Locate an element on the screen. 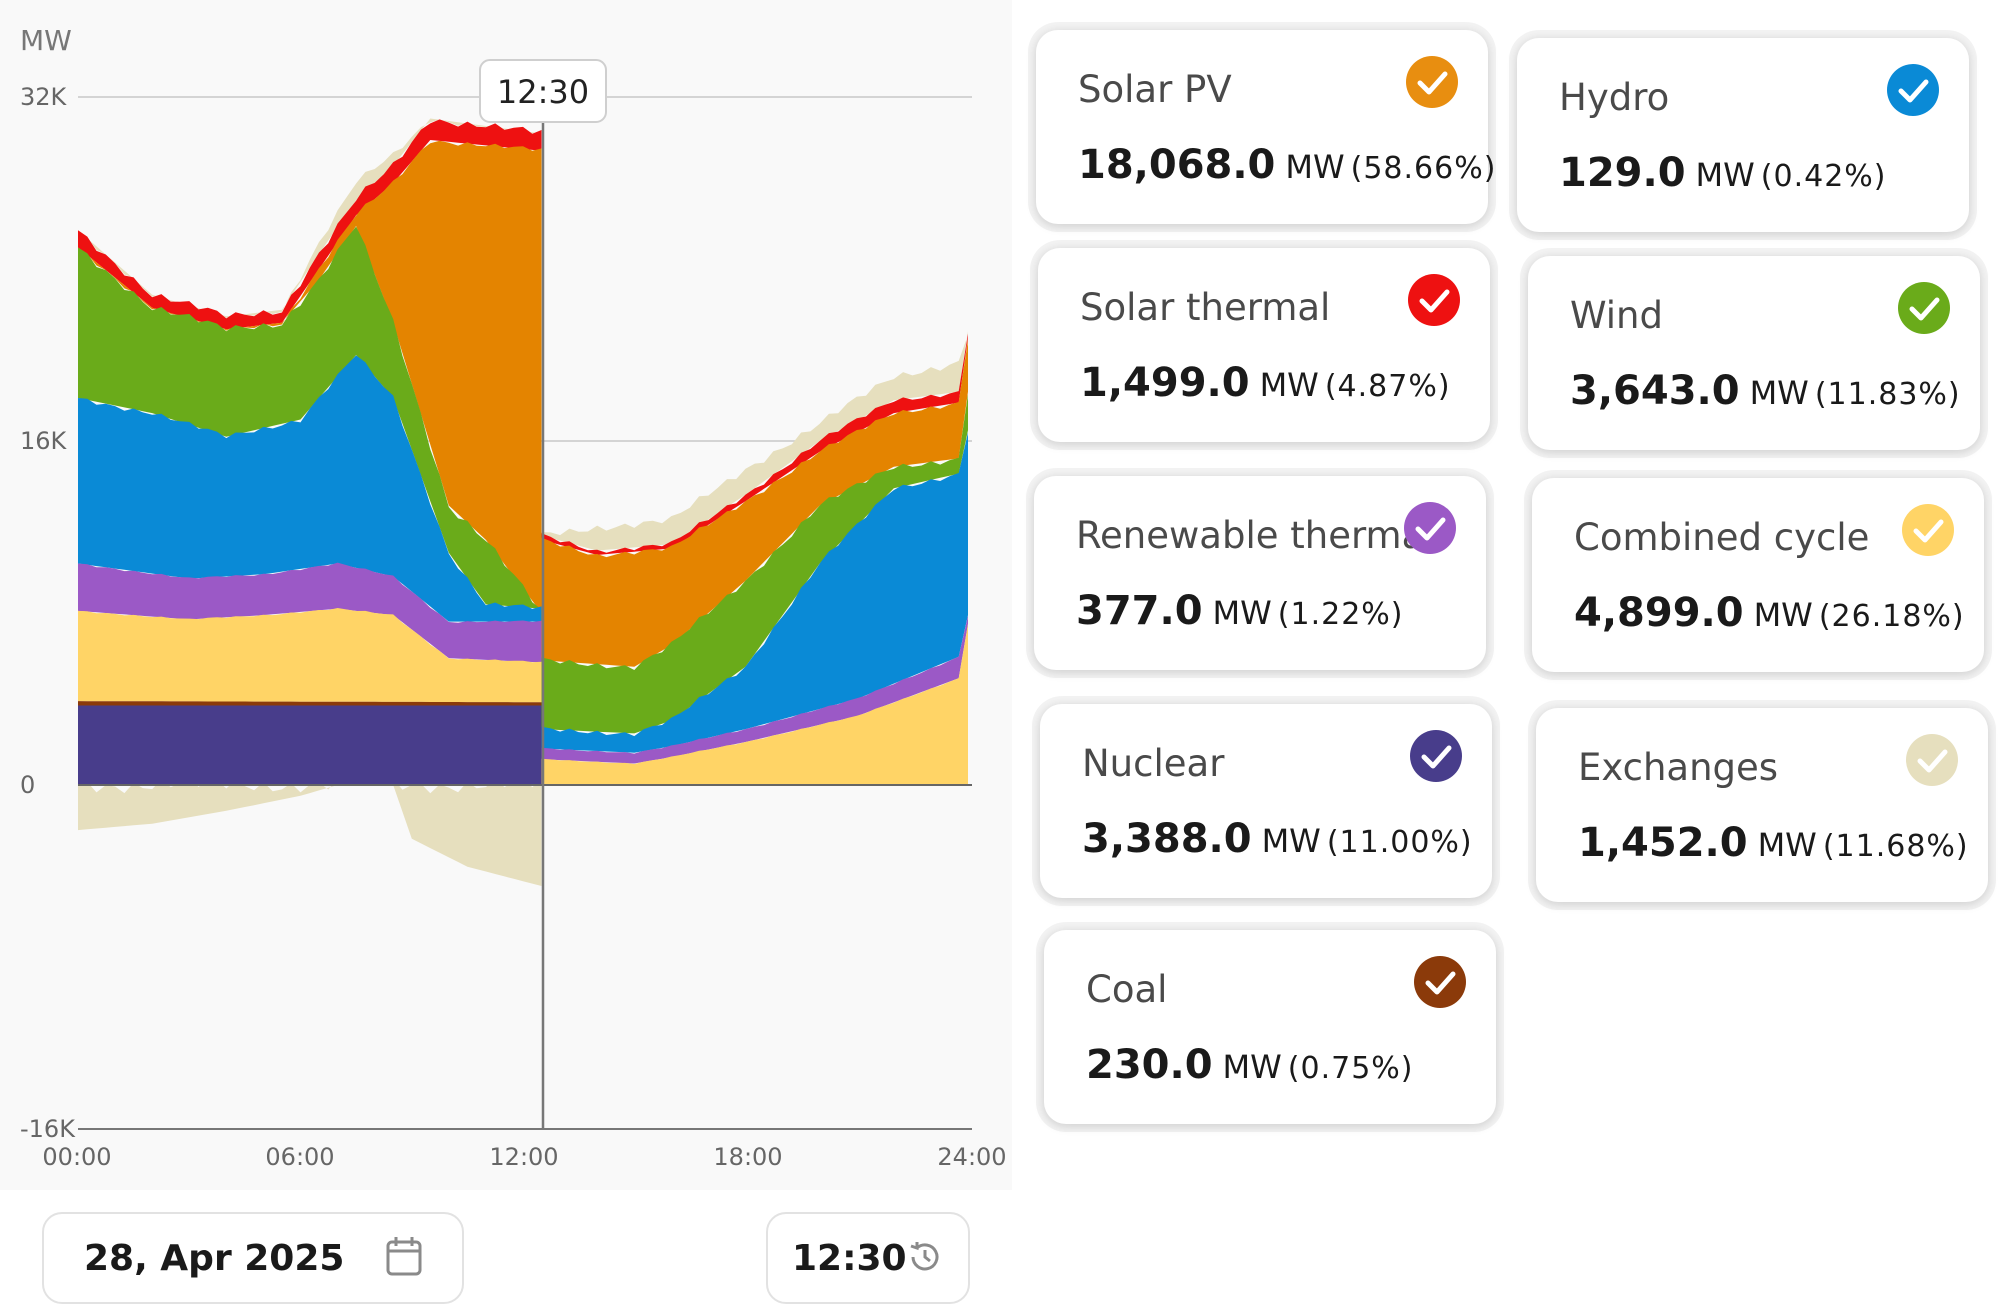  calendar-icon is located at coordinates (404, 1260).